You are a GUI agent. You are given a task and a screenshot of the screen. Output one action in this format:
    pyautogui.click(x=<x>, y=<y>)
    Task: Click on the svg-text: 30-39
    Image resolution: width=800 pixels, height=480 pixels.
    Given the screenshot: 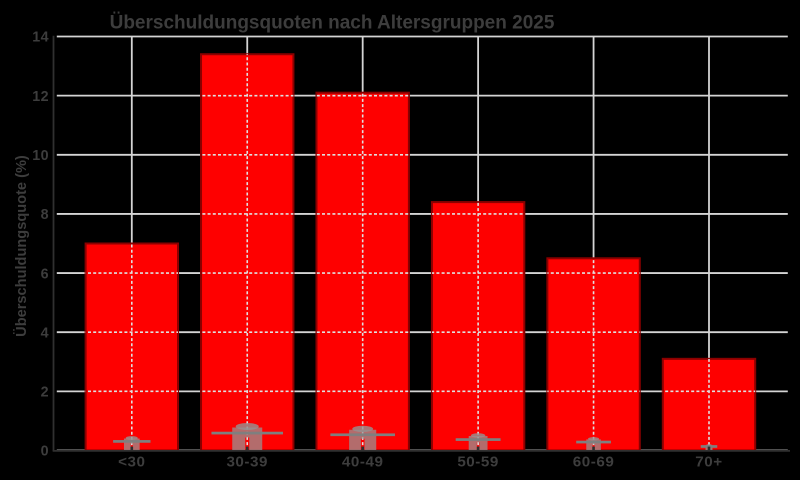 What is the action you would take?
    pyautogui.click(x=247, y=461)
    